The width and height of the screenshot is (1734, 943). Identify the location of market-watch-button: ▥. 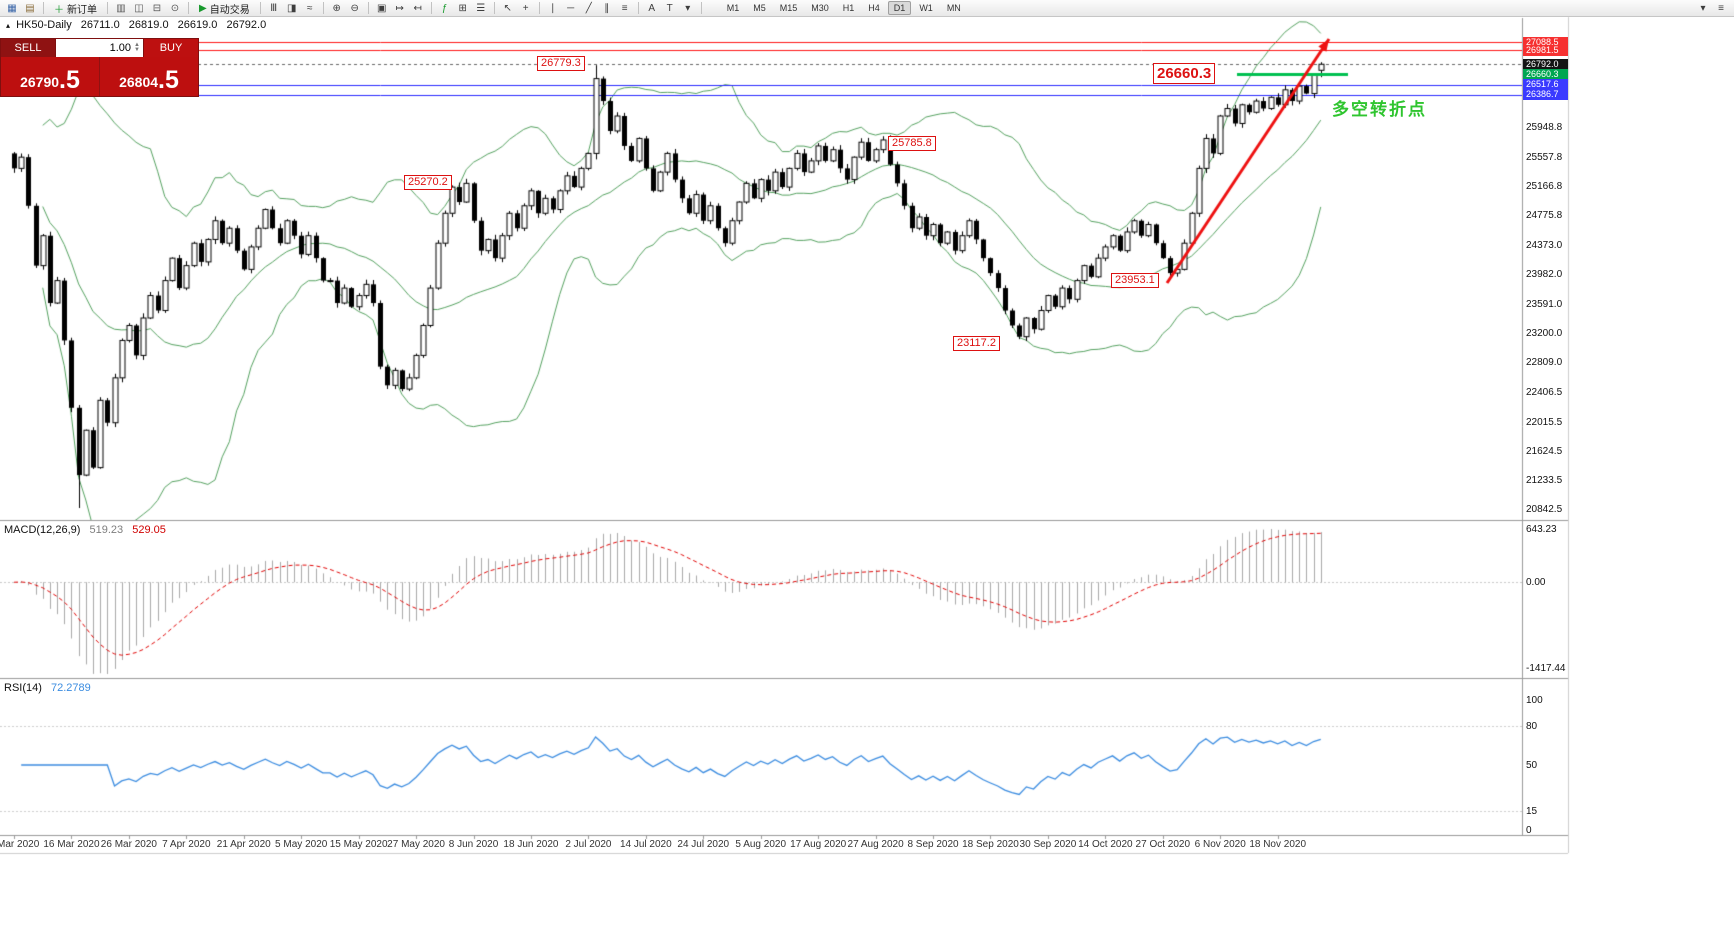
(121, 8).